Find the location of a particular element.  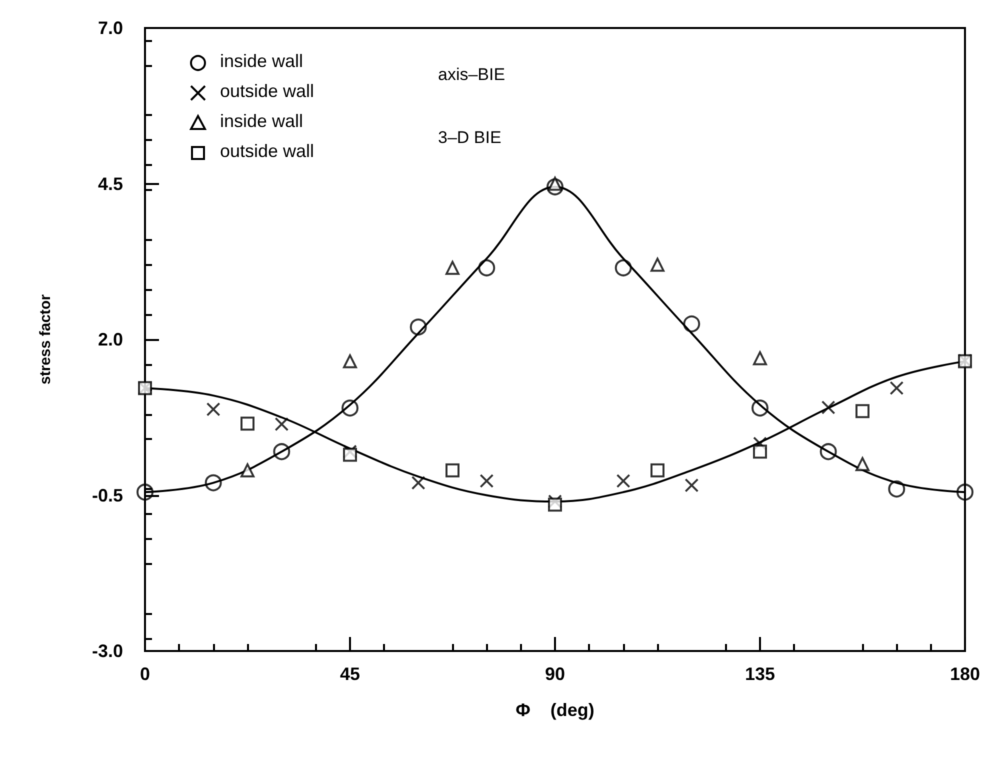

annotation: axis–BIE is located at coordinates (472, 74).